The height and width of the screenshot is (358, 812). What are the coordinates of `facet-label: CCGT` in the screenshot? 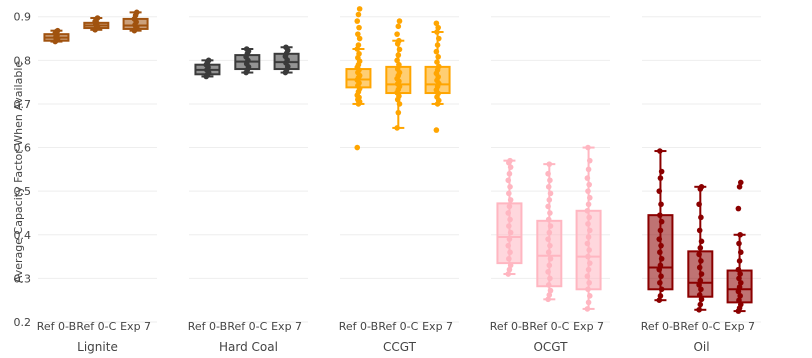 It's located at (400, 347).